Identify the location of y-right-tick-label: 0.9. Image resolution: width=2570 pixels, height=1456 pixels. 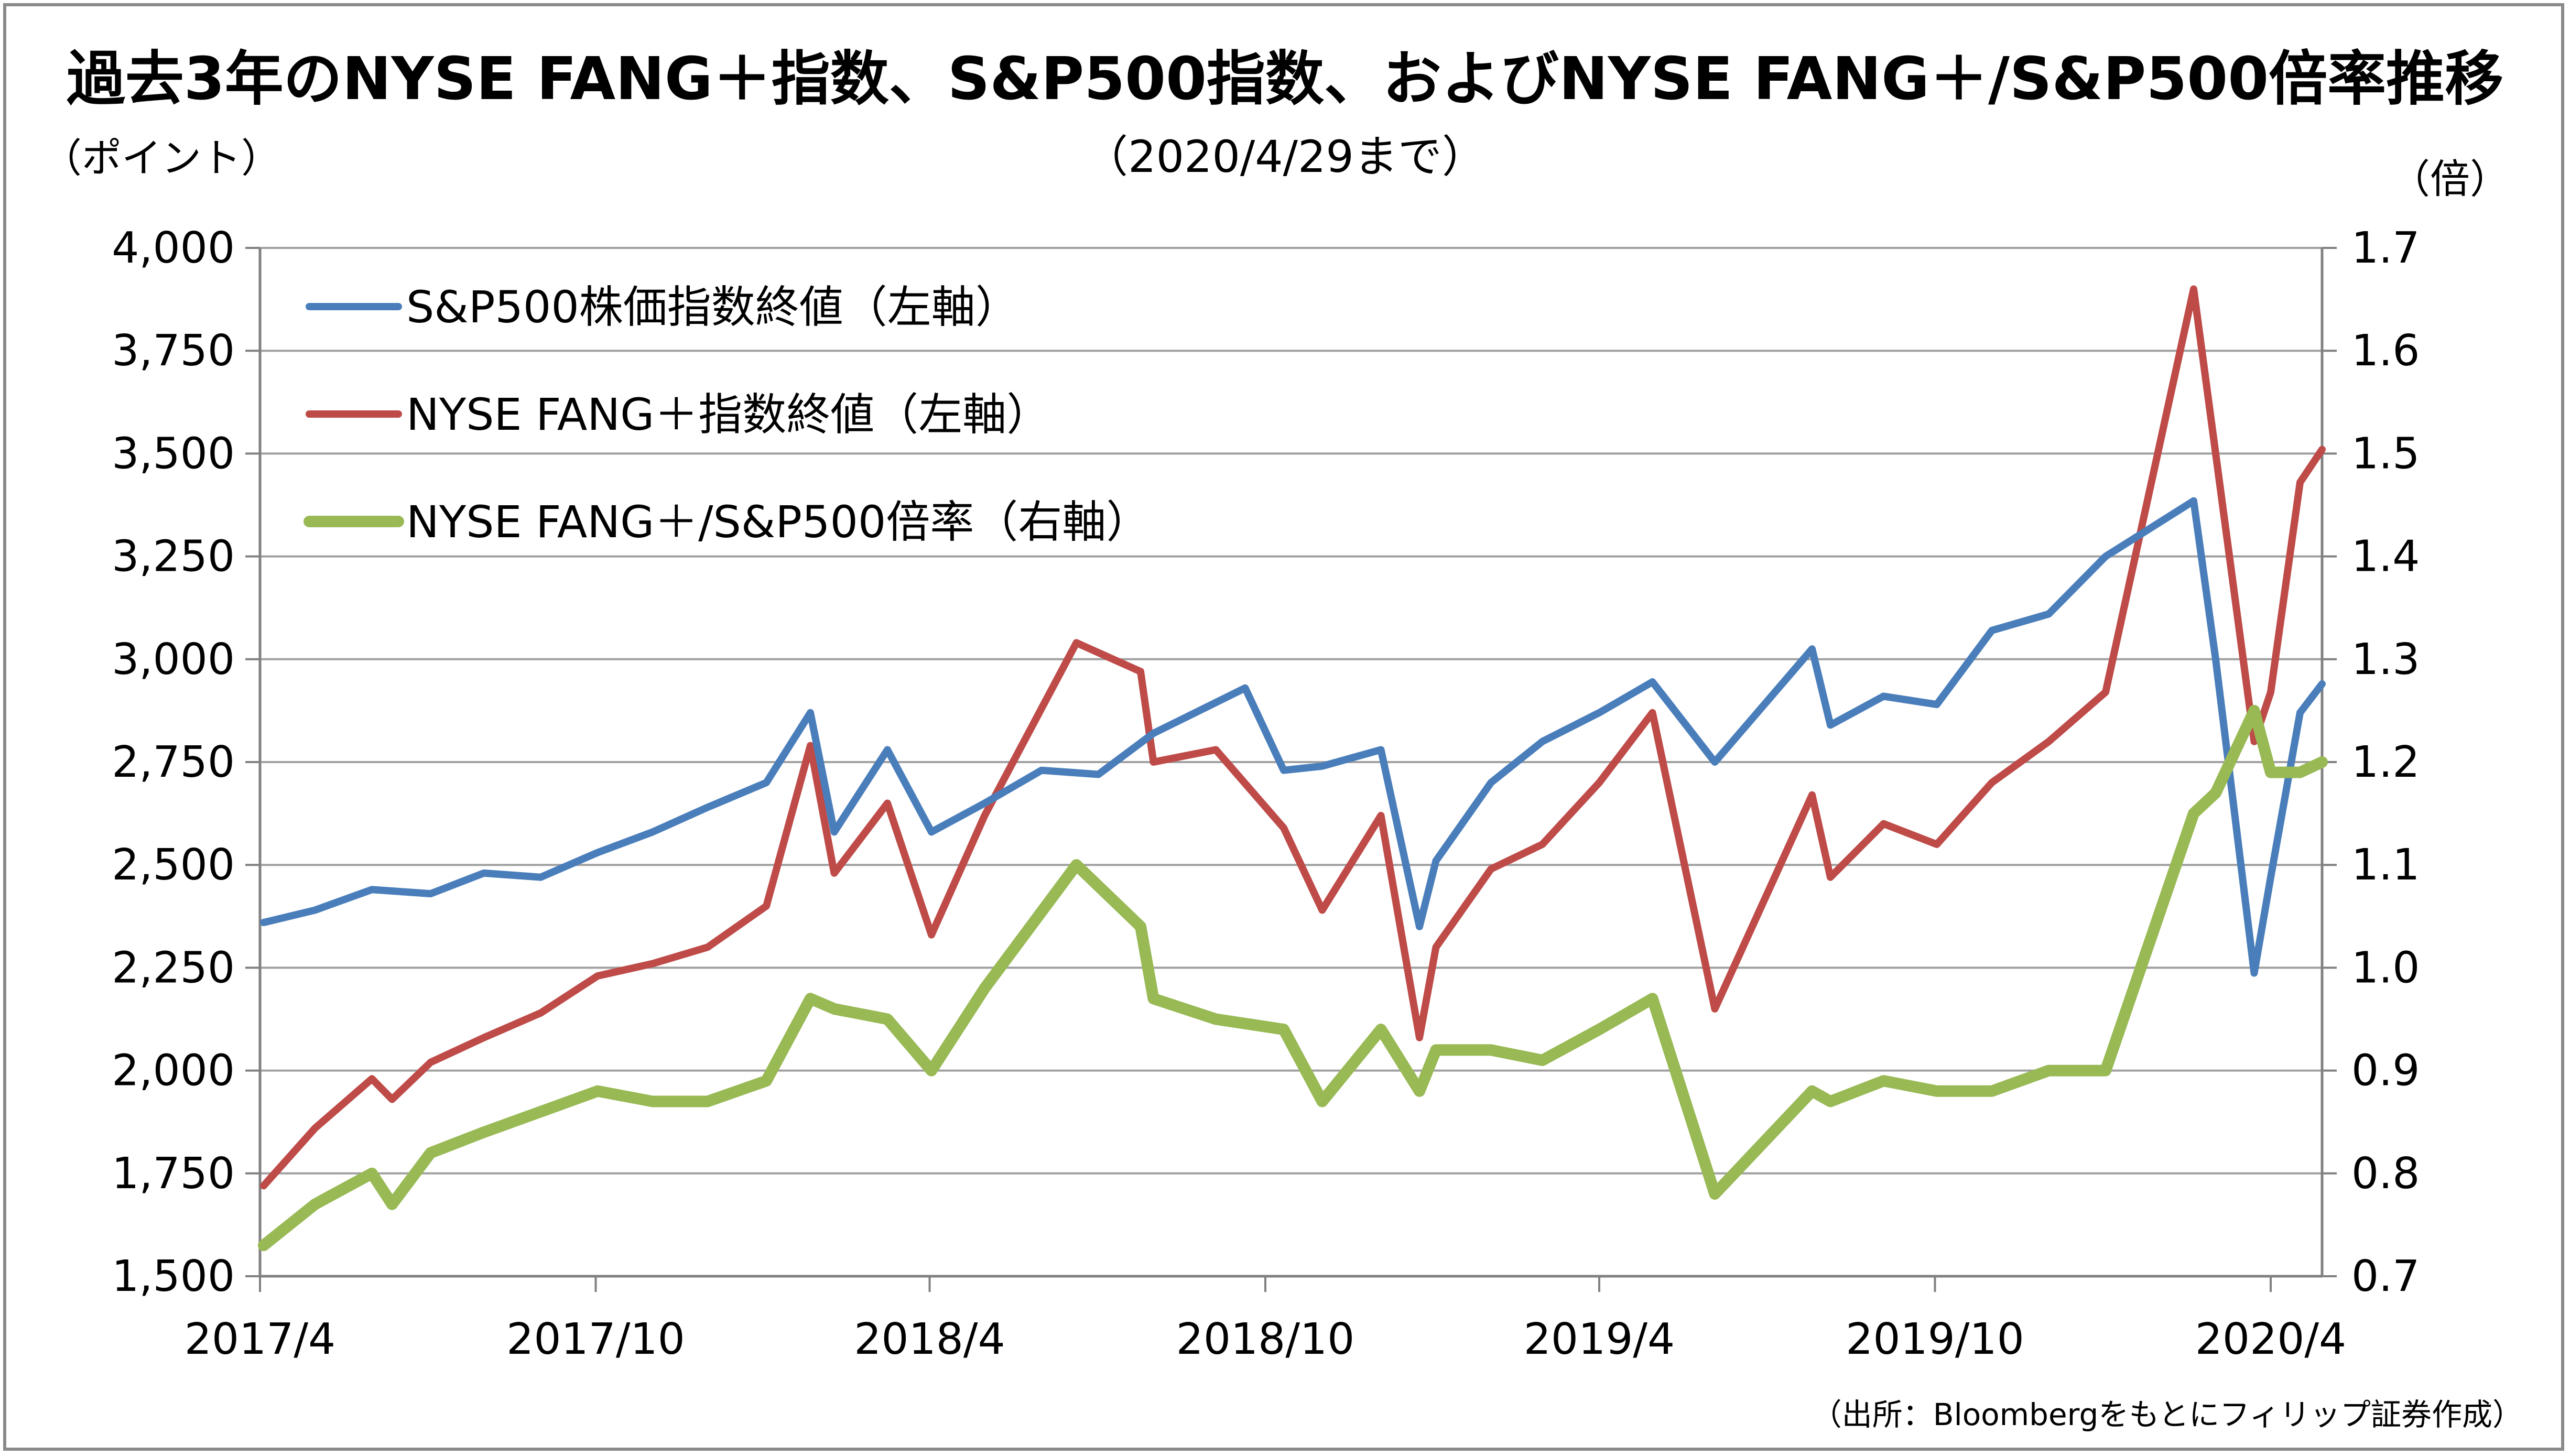
(2385, 1071).